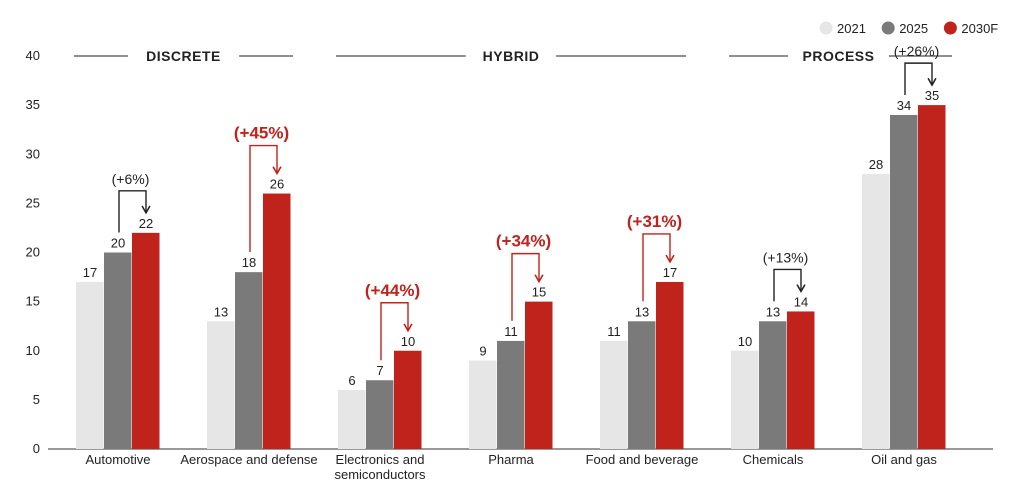 This screenshot has width=1024, height=504. Describe the element at coordinates (33, 55) in the screenshot. I see `y-tick-label: 40` at that location.